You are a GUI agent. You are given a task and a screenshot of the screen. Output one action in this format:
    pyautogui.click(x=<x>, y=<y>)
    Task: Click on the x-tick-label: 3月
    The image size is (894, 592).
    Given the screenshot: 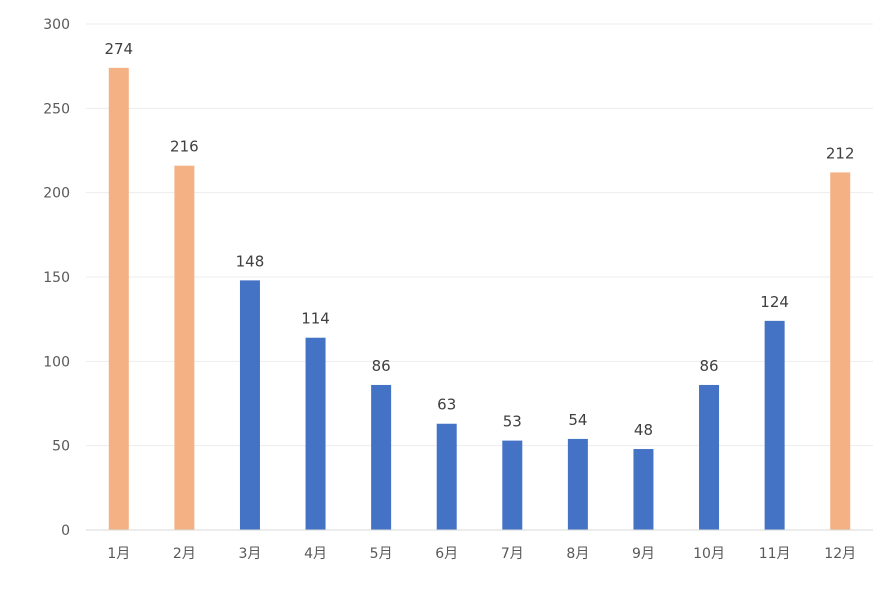 What is the action you would take?
    pyautogui.click(x=249, y=554)
    